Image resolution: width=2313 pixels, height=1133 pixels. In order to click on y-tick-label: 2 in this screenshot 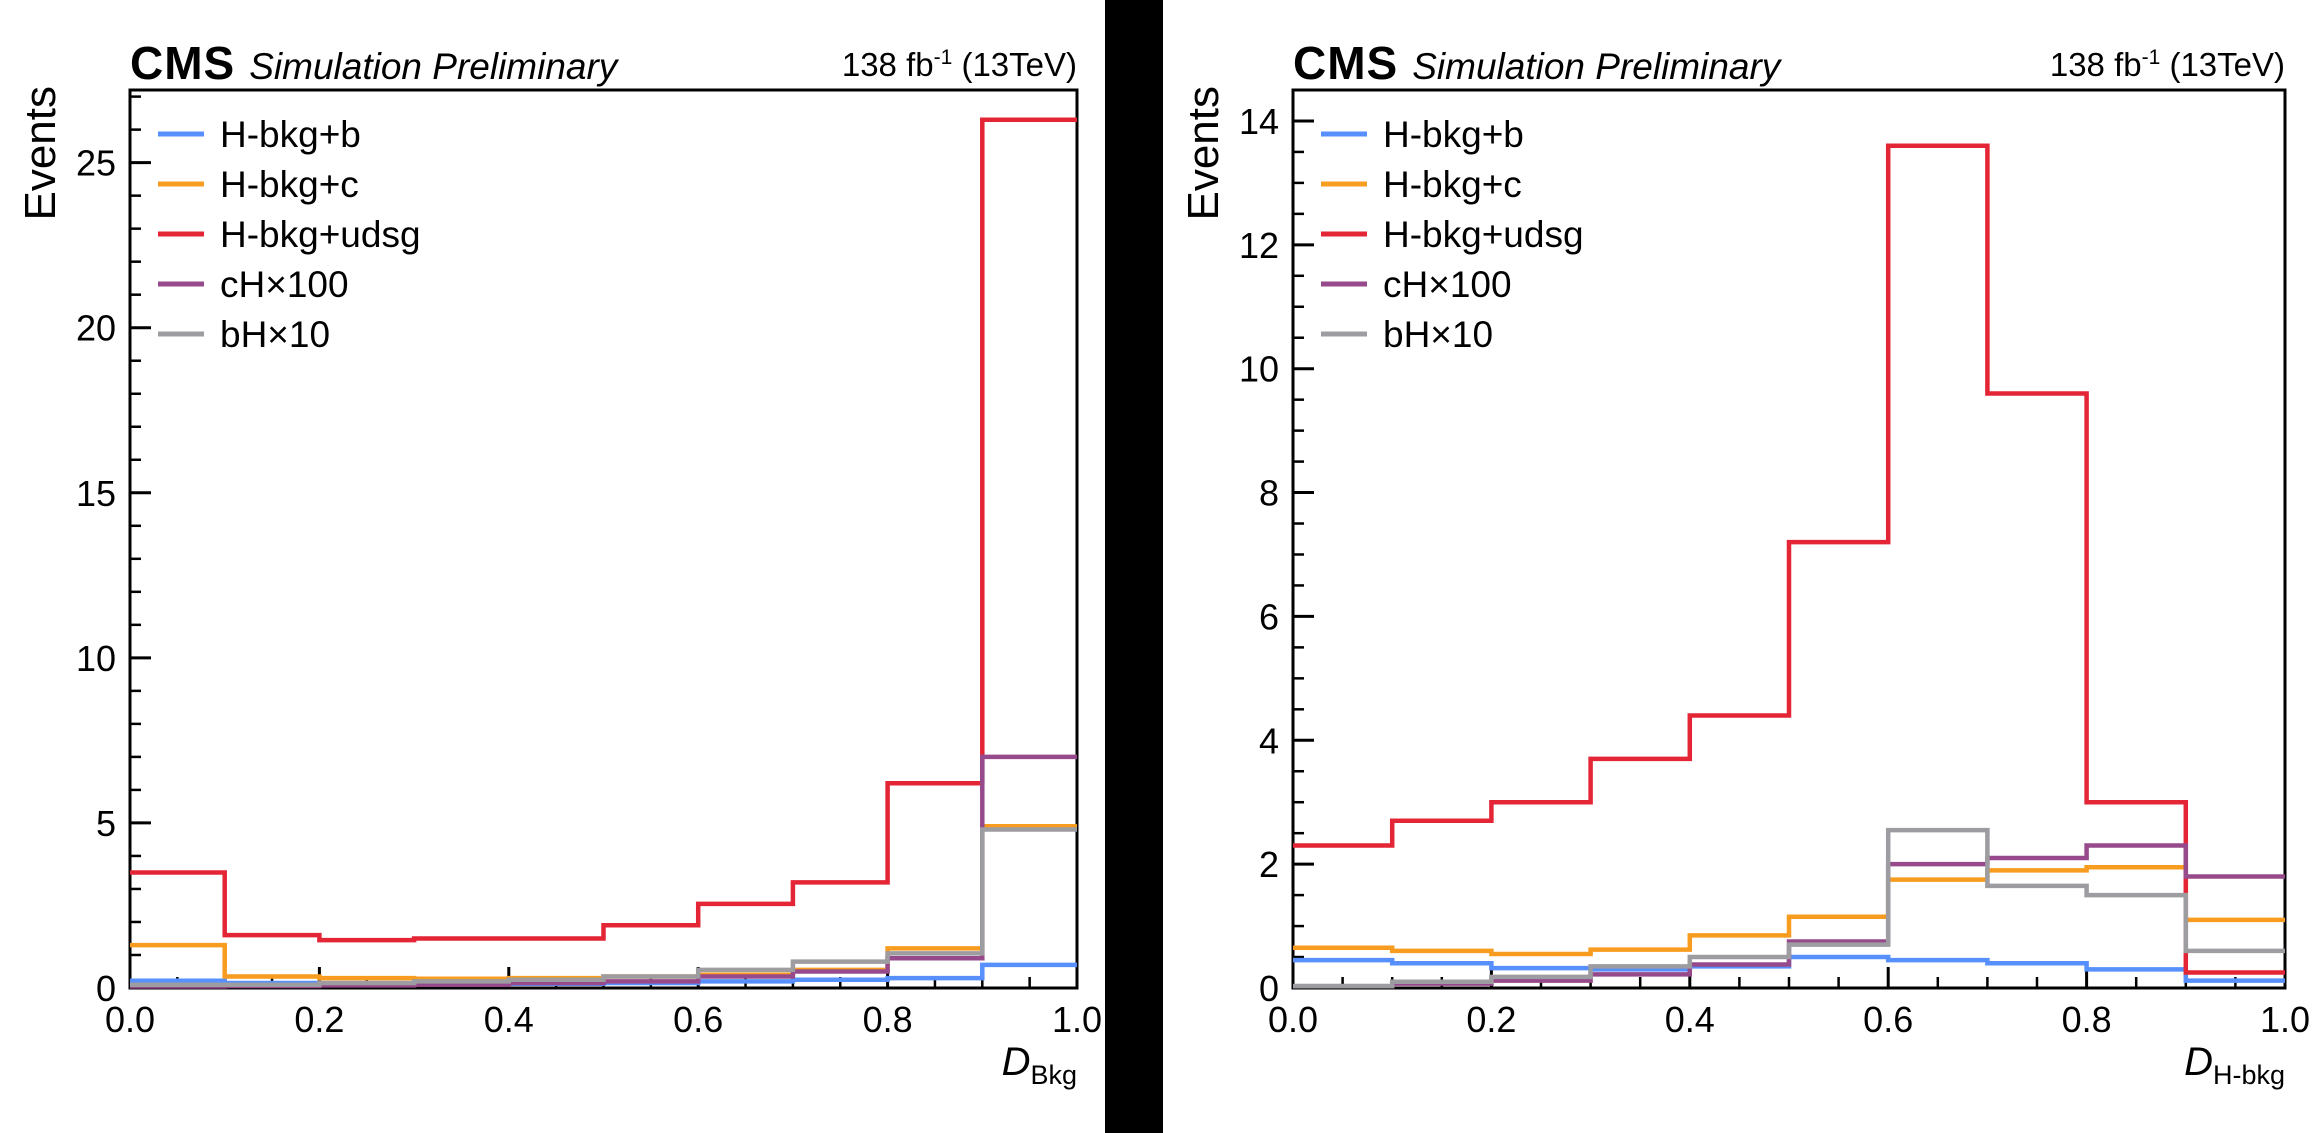, I will do `click(1269, 864)`.